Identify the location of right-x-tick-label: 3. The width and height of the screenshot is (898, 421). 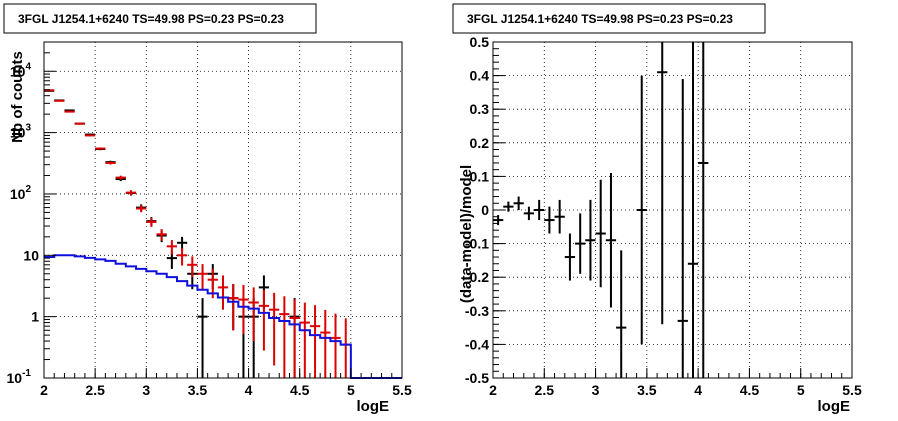
(596, 390).